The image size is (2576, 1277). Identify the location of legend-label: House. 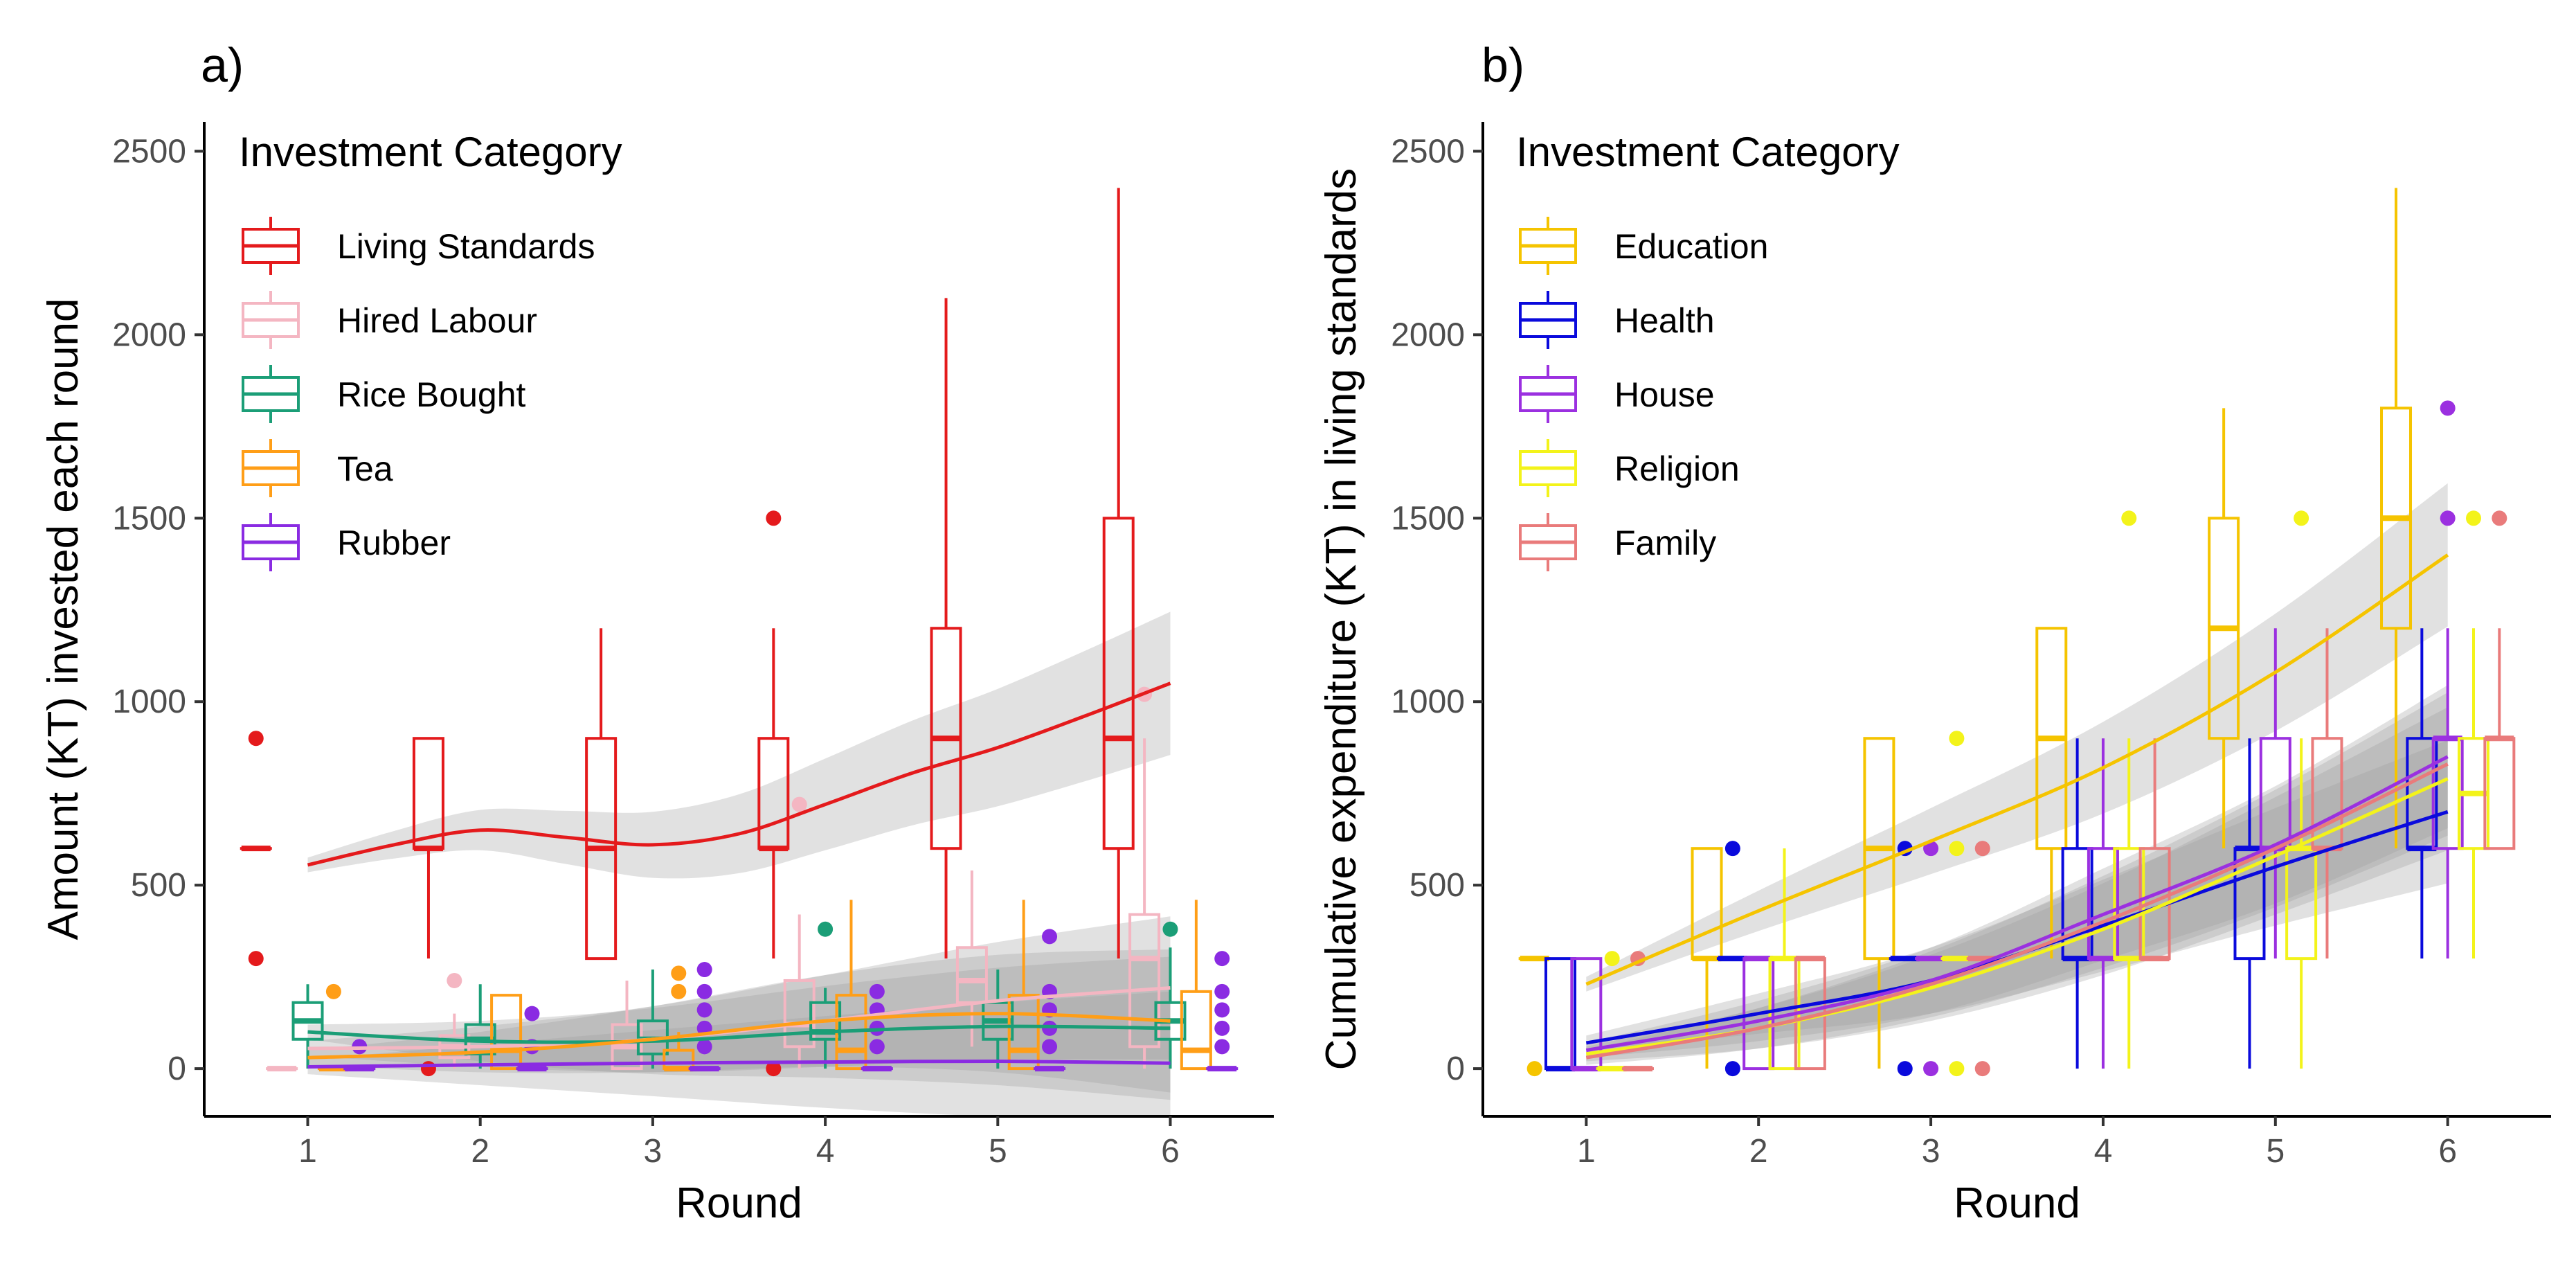
(1664, 394).